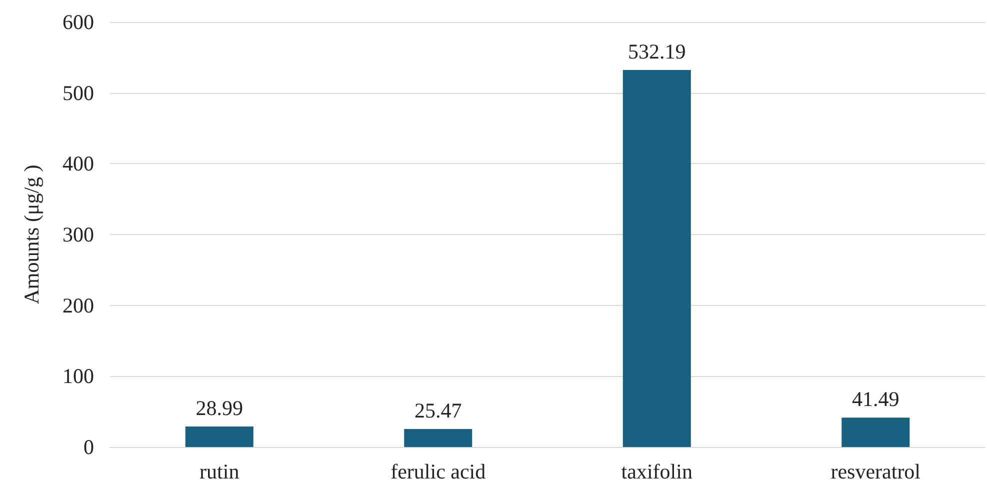 The width and height of the screenshot is (987, 492). What do you see at coordinates (32, 234) in the screenshot?
I see `y-axis-title: Amounts (μg/g )` at bounding box center [32, 234].